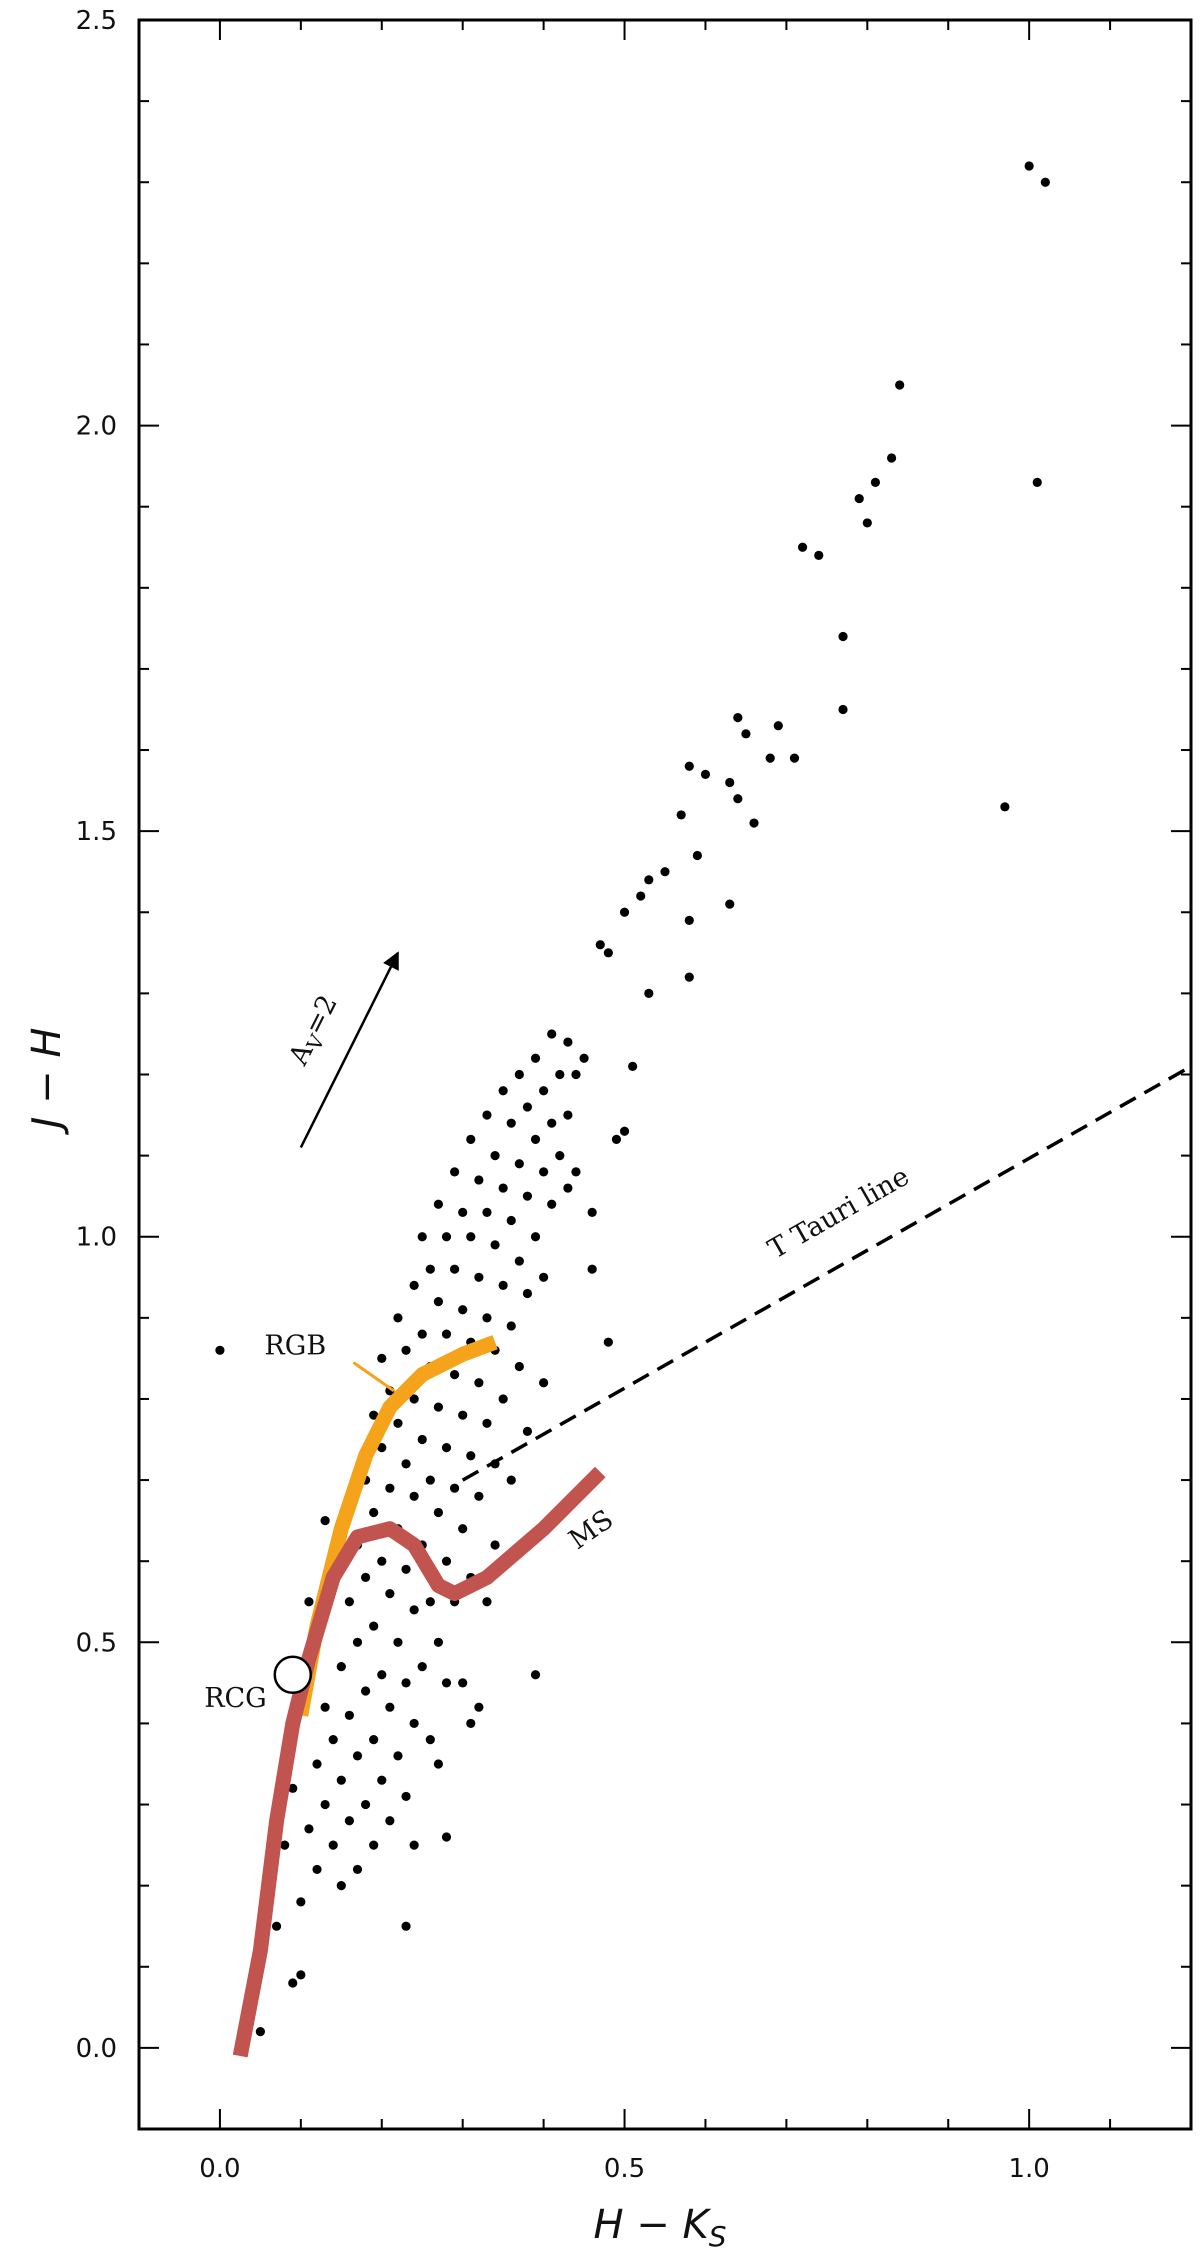  What do you see at coordinates (624, 2169) in the screenshot?
I see `x-tick-label: 0.5` at bounding box center [624, 2169].